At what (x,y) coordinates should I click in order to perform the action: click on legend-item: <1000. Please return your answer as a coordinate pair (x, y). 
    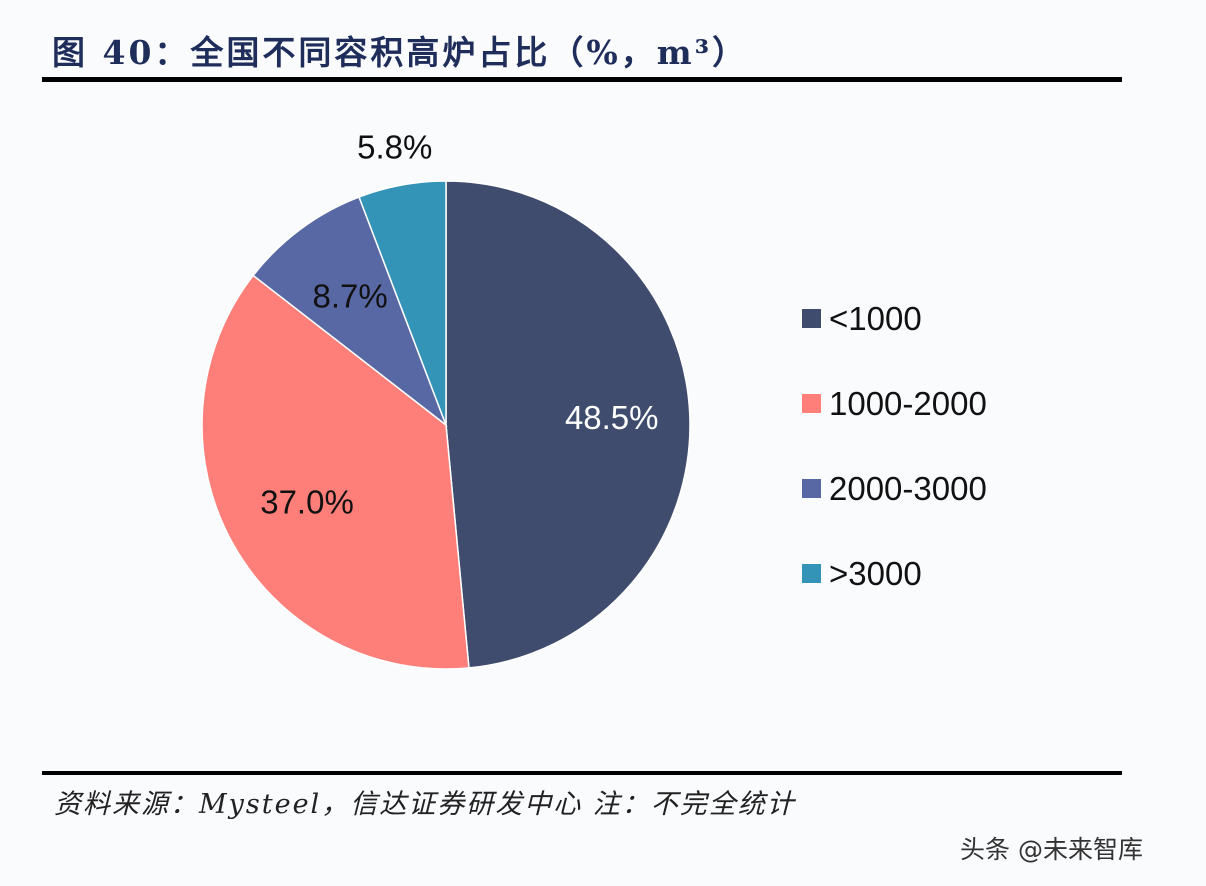
    Looking at the image, I should click on (894, 318).